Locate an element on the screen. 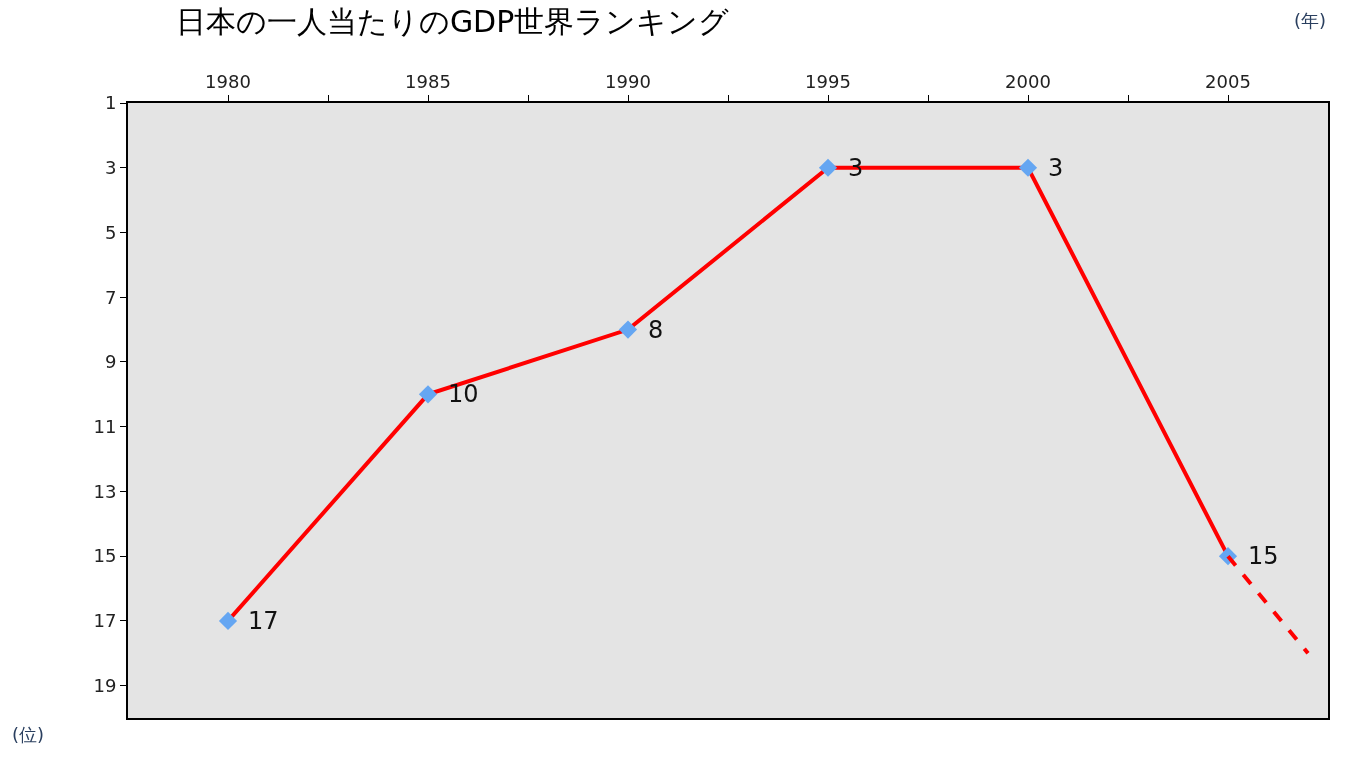 This screenshot has width=1353, height=758. y-tick-label: 7 is located at coordinates (110, 297).